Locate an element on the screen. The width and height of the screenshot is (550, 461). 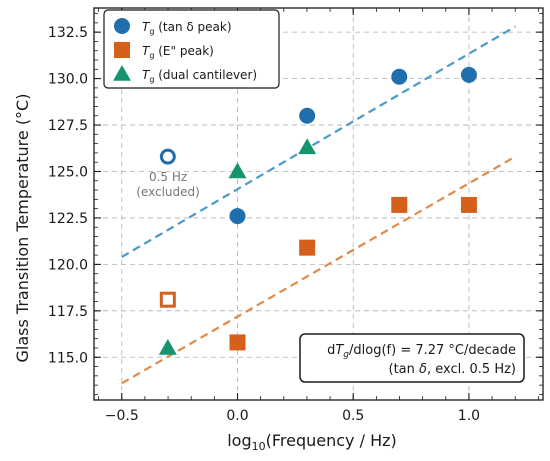
x-axis-title-log: log is located at coordinates (239, 440).